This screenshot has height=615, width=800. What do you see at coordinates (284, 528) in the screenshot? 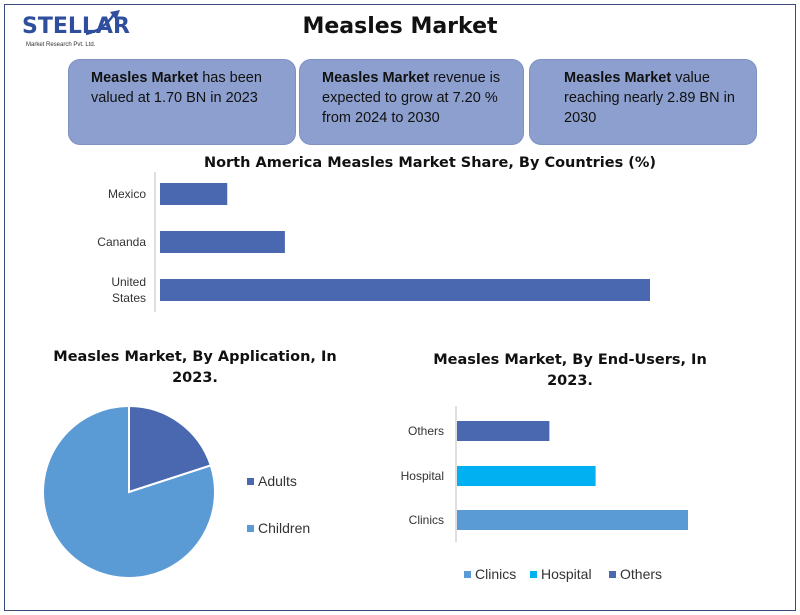
I see `legend-label: Children` at bounding box center [284, 528].